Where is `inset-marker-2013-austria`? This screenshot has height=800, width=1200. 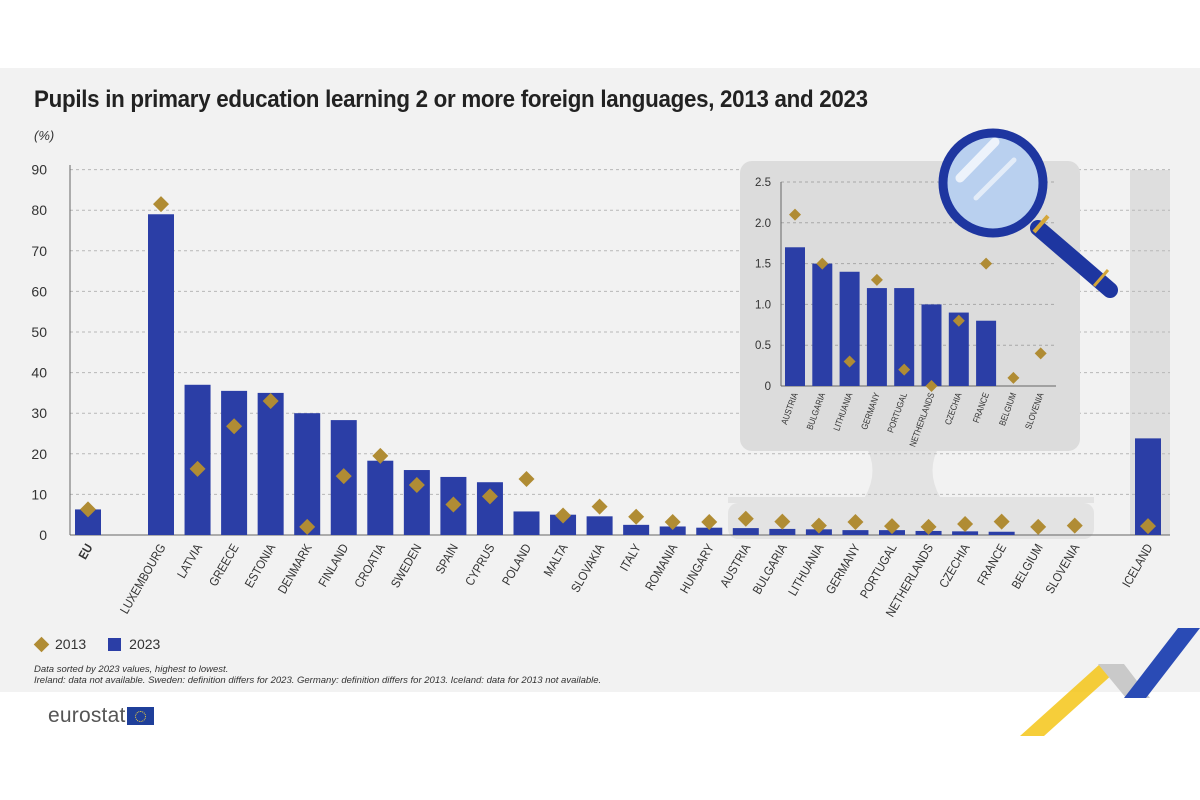
inset-marker-2013-austria is located at coordinates (795, 214).